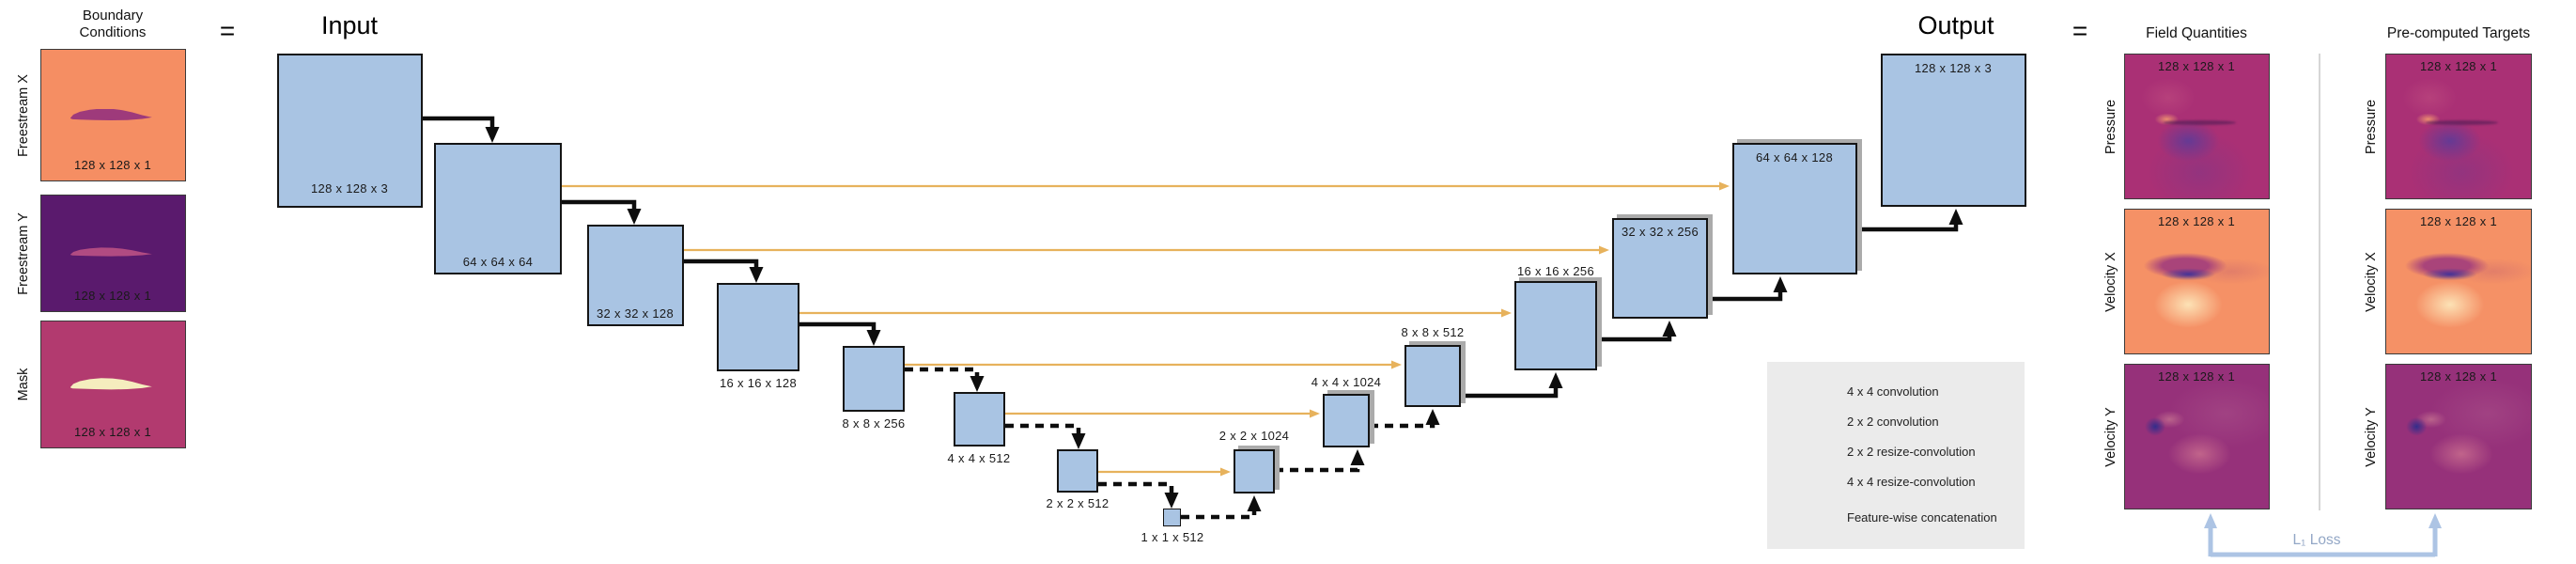  Describe the element at coordinates (2458, 376) in the screenshot. I see `target-velocity-y-dims: 128 x 128 x 1` at that location.